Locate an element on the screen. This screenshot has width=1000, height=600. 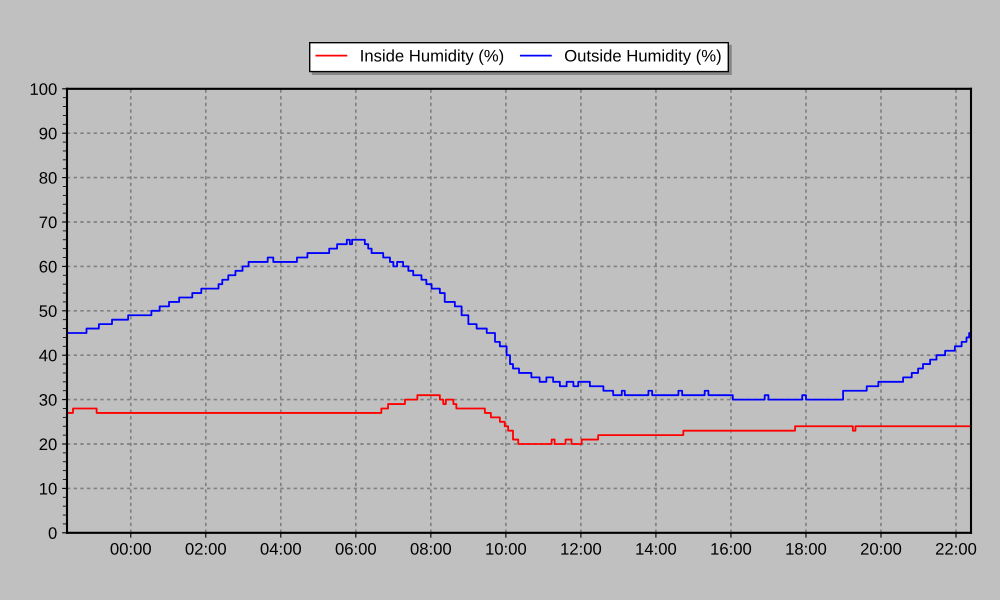
x-tick-label: 08:00 is located at coordinates (431, 548).